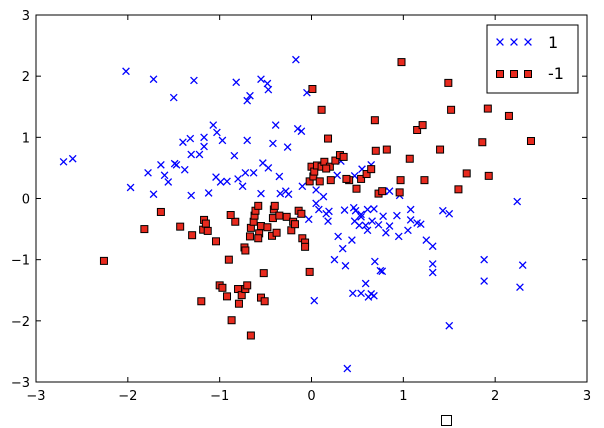 This screenshot has width=604, height=428. I want to click on x-tick-label: 0, so click(311, 396).